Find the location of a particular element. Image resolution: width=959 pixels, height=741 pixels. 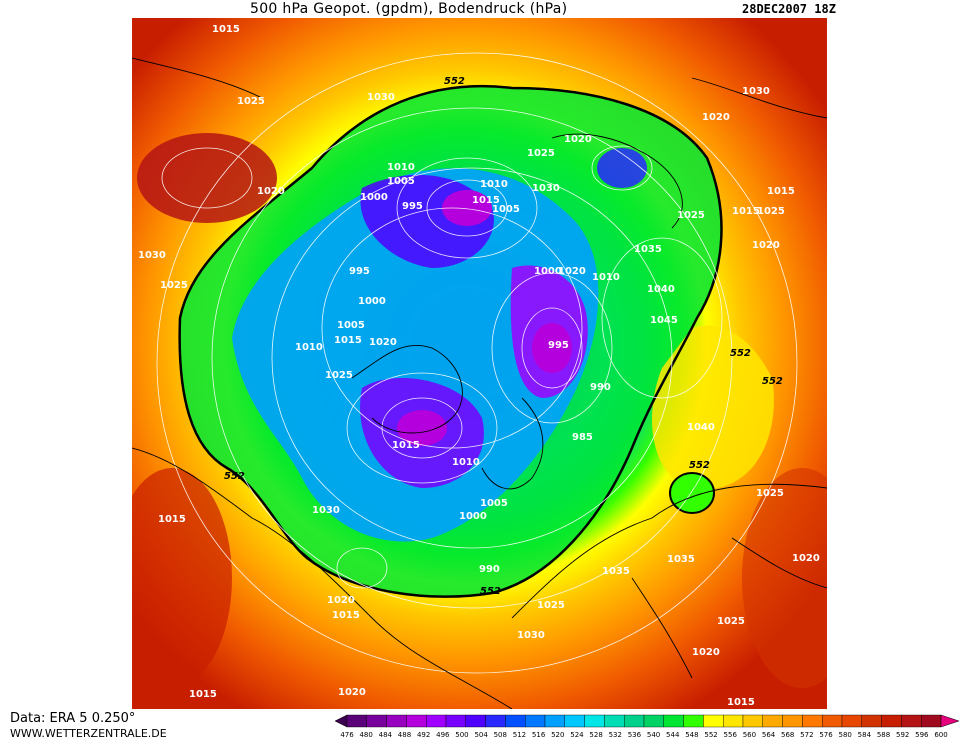

low-east-blue is located at coordinates (622, 168).